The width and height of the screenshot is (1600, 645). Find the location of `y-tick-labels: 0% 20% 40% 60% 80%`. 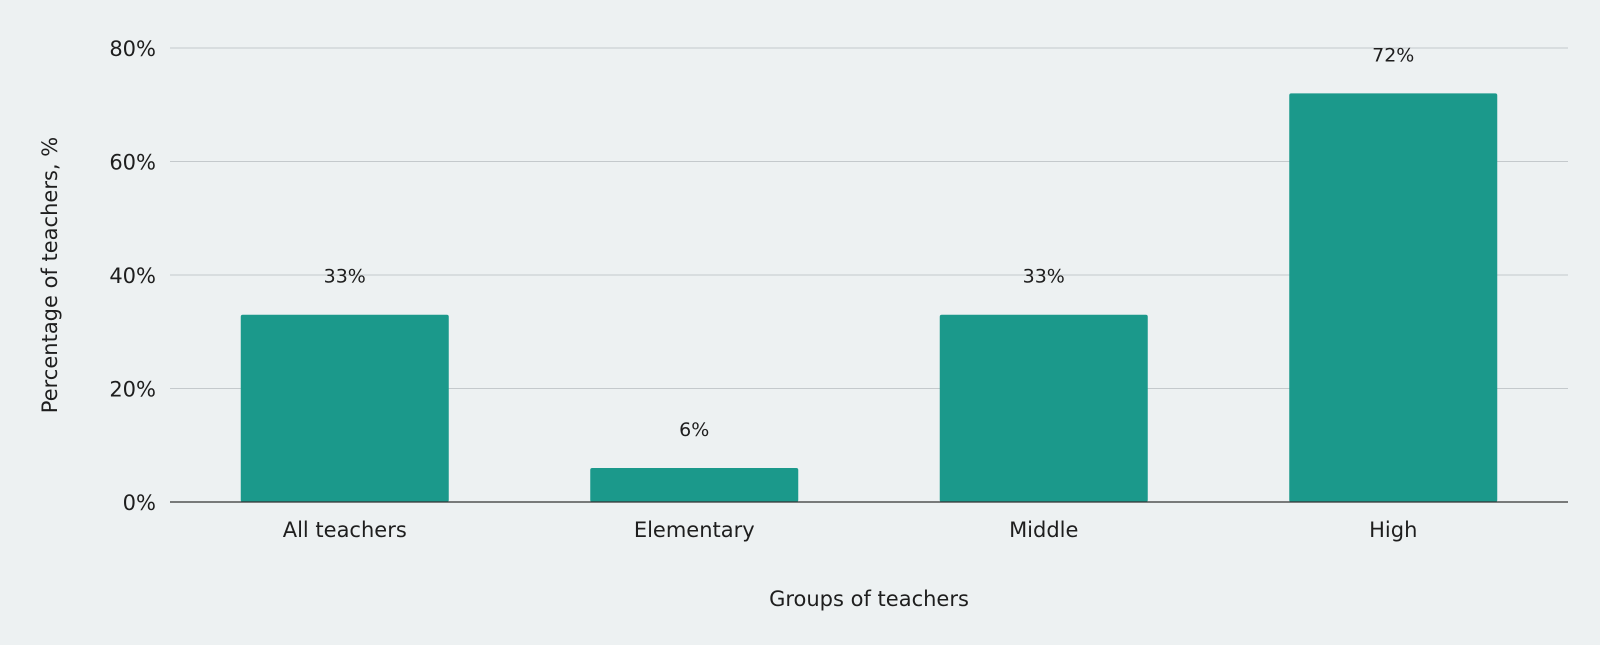

y-tick-labels: 0% 20% 40% 60% 80% is located at coordinates (132, 276).